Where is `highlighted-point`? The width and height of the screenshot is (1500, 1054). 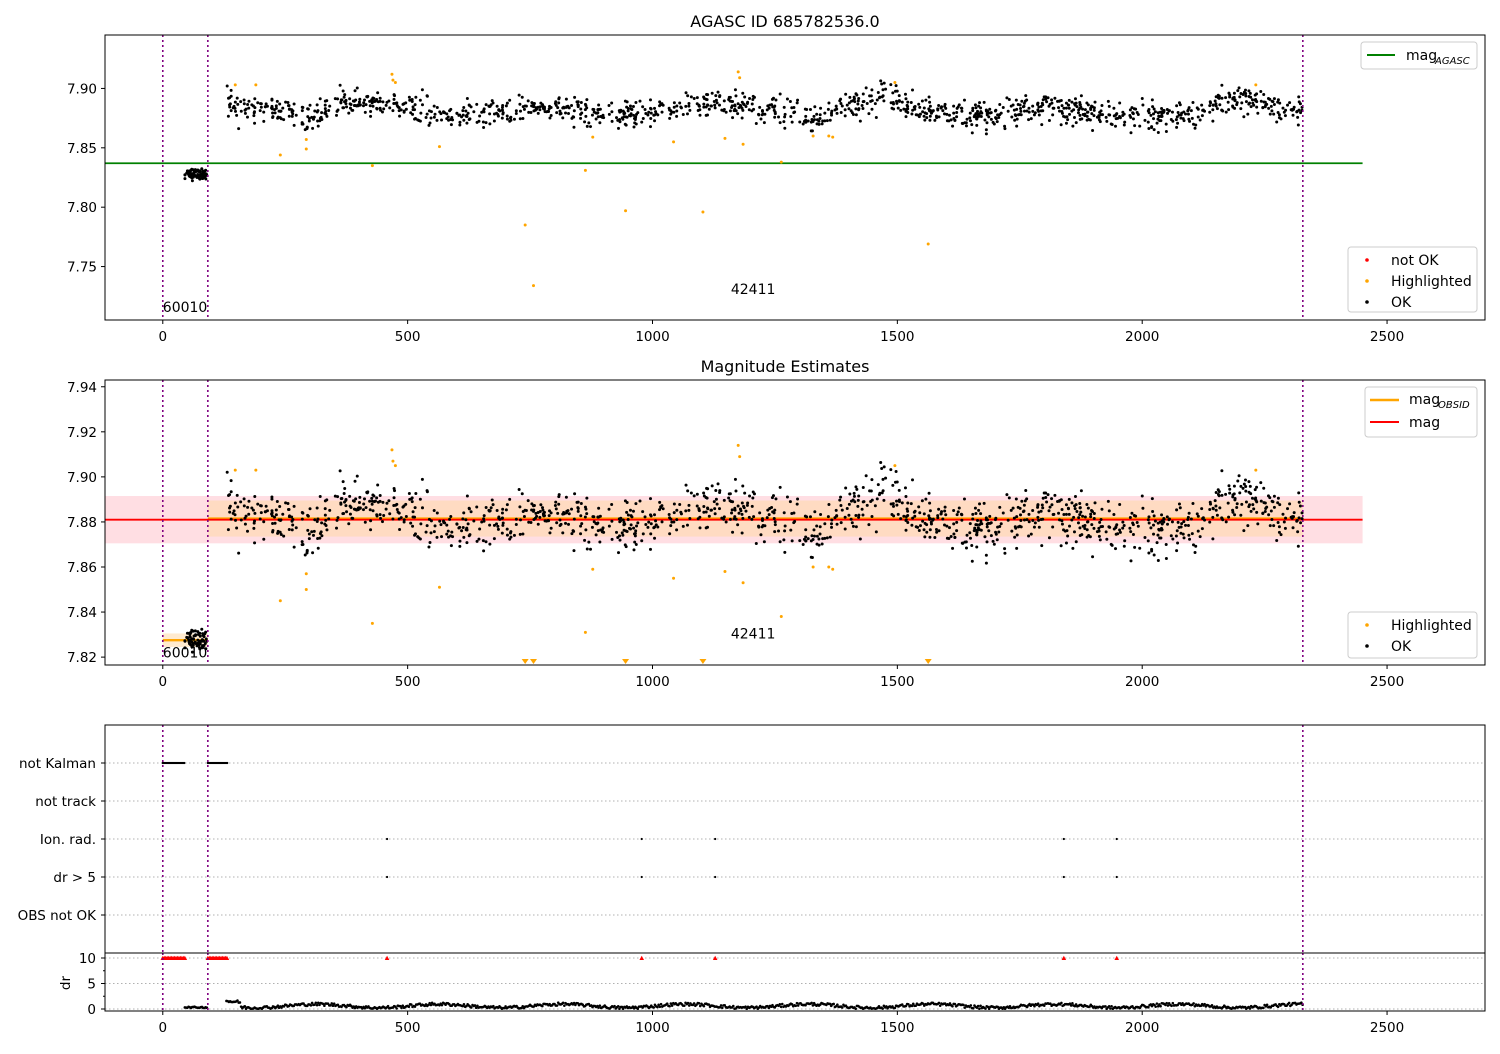 highlighted-point is located at coordinates (393, 461).